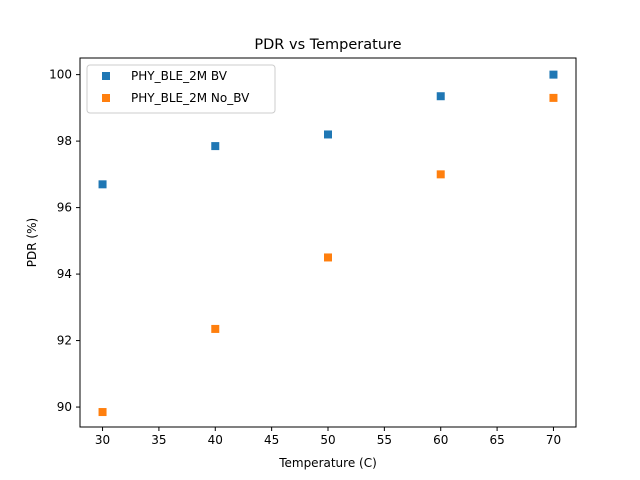 The height and width of the screenshot is (480, 640). What do you see at coordinates (496, 440) in the screenshot?
I see `x-tick-label: 65` at bounding box center [496, 440].